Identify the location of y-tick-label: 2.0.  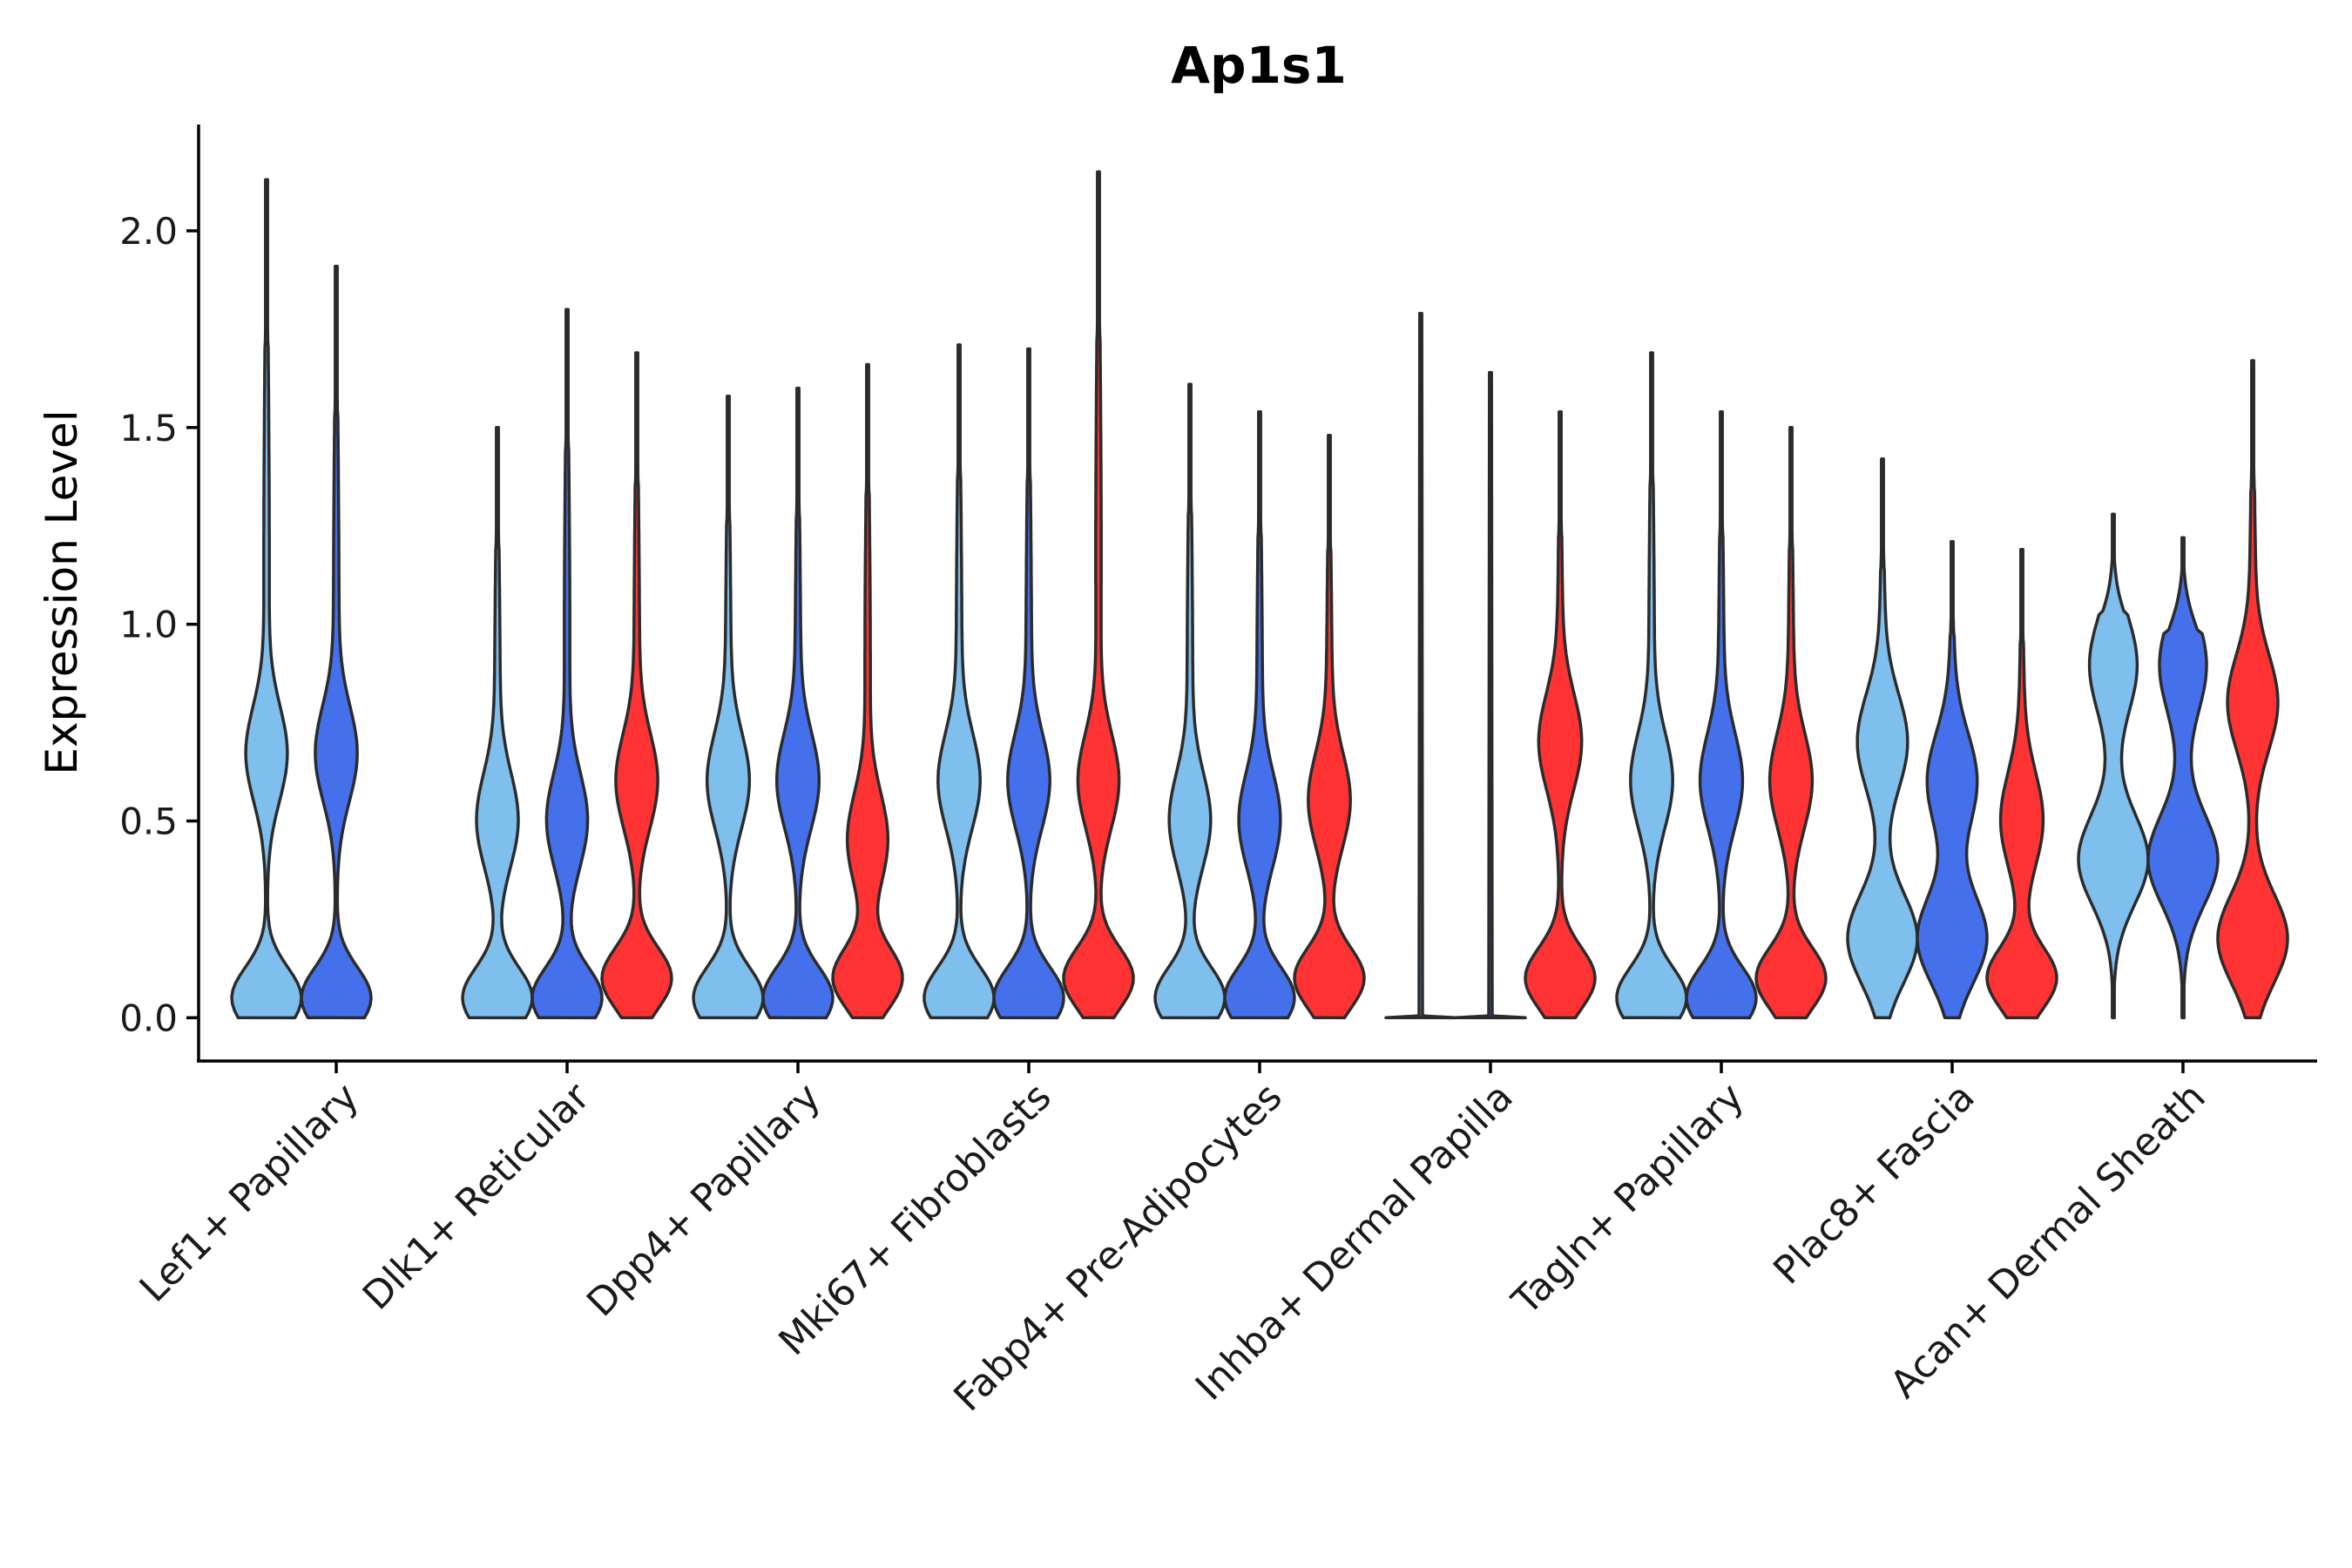
(148, 231).